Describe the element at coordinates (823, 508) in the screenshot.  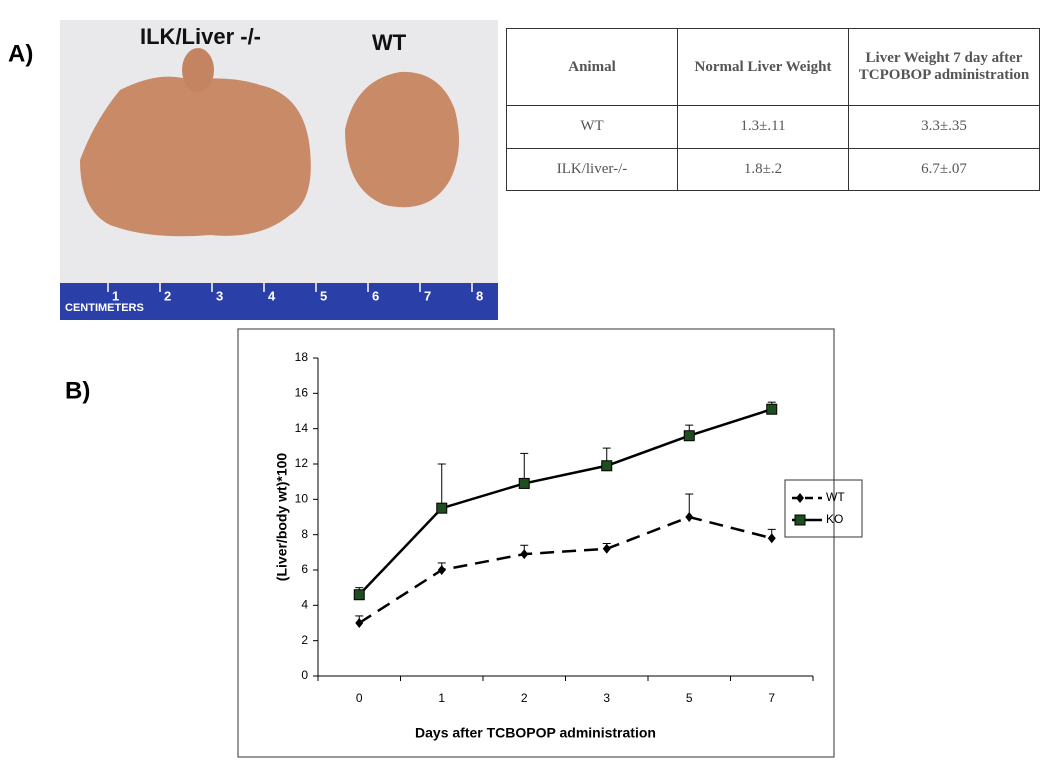
I see `legend-box` at that location.